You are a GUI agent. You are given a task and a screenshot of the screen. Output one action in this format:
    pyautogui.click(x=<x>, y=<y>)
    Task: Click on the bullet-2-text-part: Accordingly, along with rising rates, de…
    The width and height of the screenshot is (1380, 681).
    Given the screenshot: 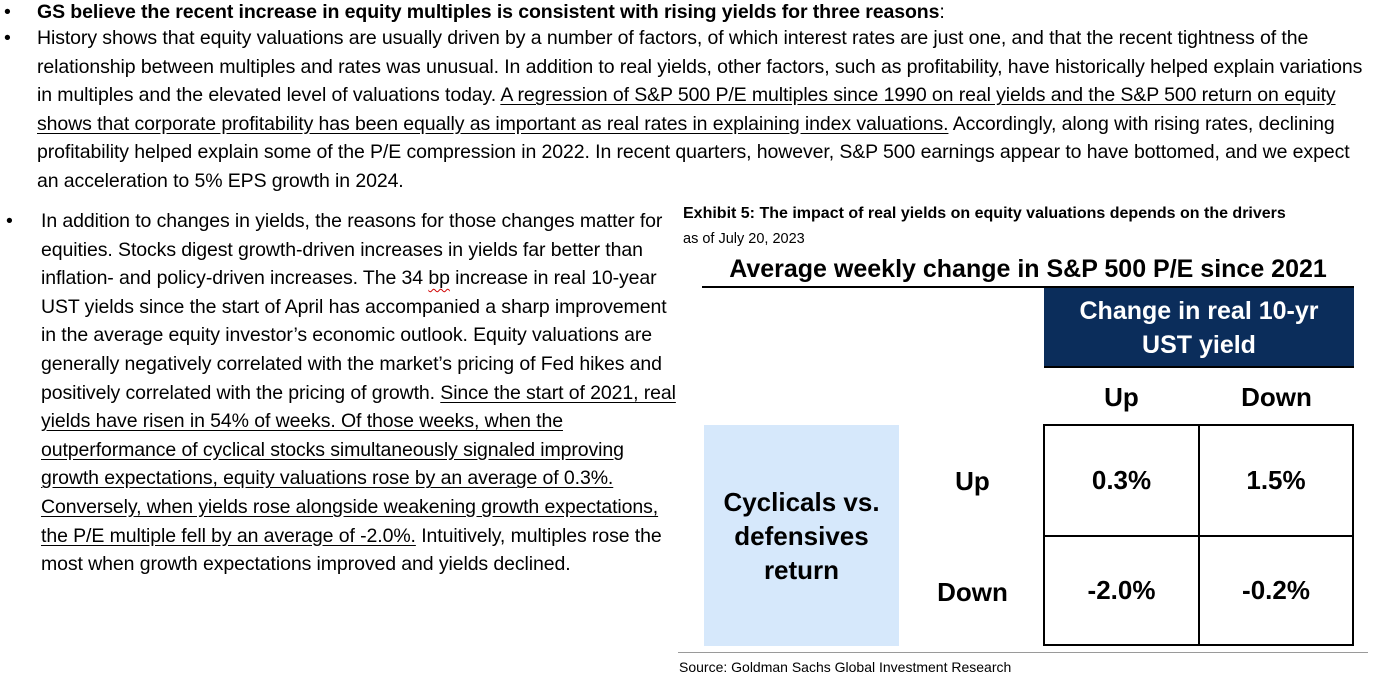 What is the action you would take?
    pyautogui.click(x=693, y=152)
    